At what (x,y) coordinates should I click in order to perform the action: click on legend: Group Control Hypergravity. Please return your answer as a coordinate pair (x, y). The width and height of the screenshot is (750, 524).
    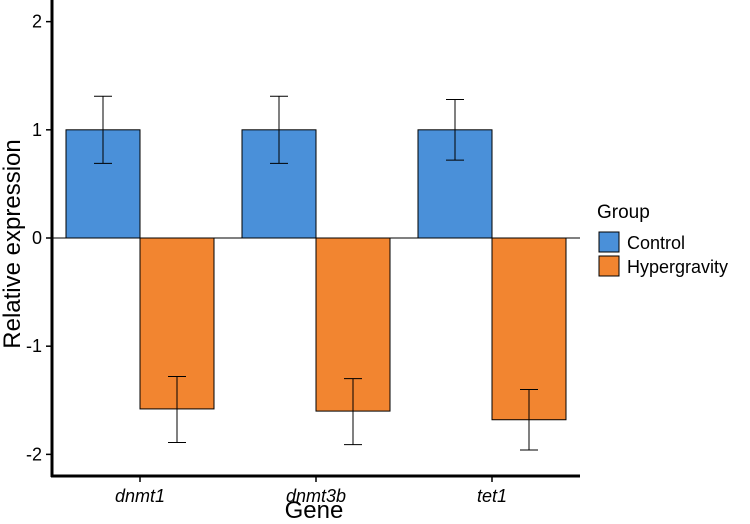
    Looking at the image, I should click on (662, 239).